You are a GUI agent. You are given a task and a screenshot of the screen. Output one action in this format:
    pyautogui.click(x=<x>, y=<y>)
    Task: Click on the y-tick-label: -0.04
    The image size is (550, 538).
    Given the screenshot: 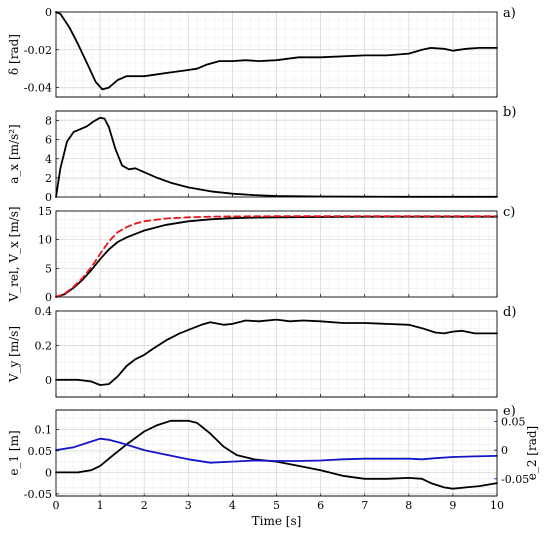 What is the action you would take?
    pyautogui.click(x=38, y=88)
    